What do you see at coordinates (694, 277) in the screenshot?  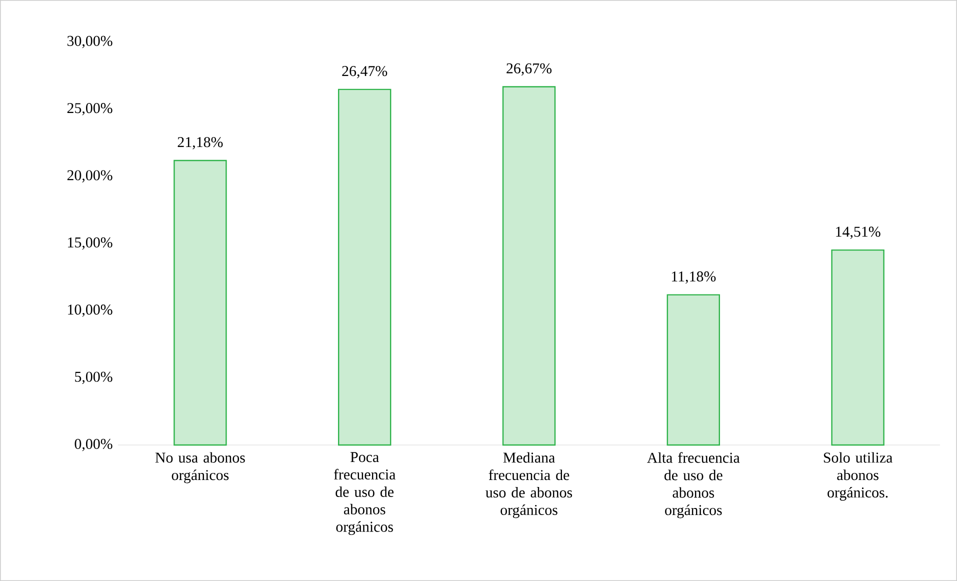 I see `data-label: 11,18%` at bounding box center [694, 277].